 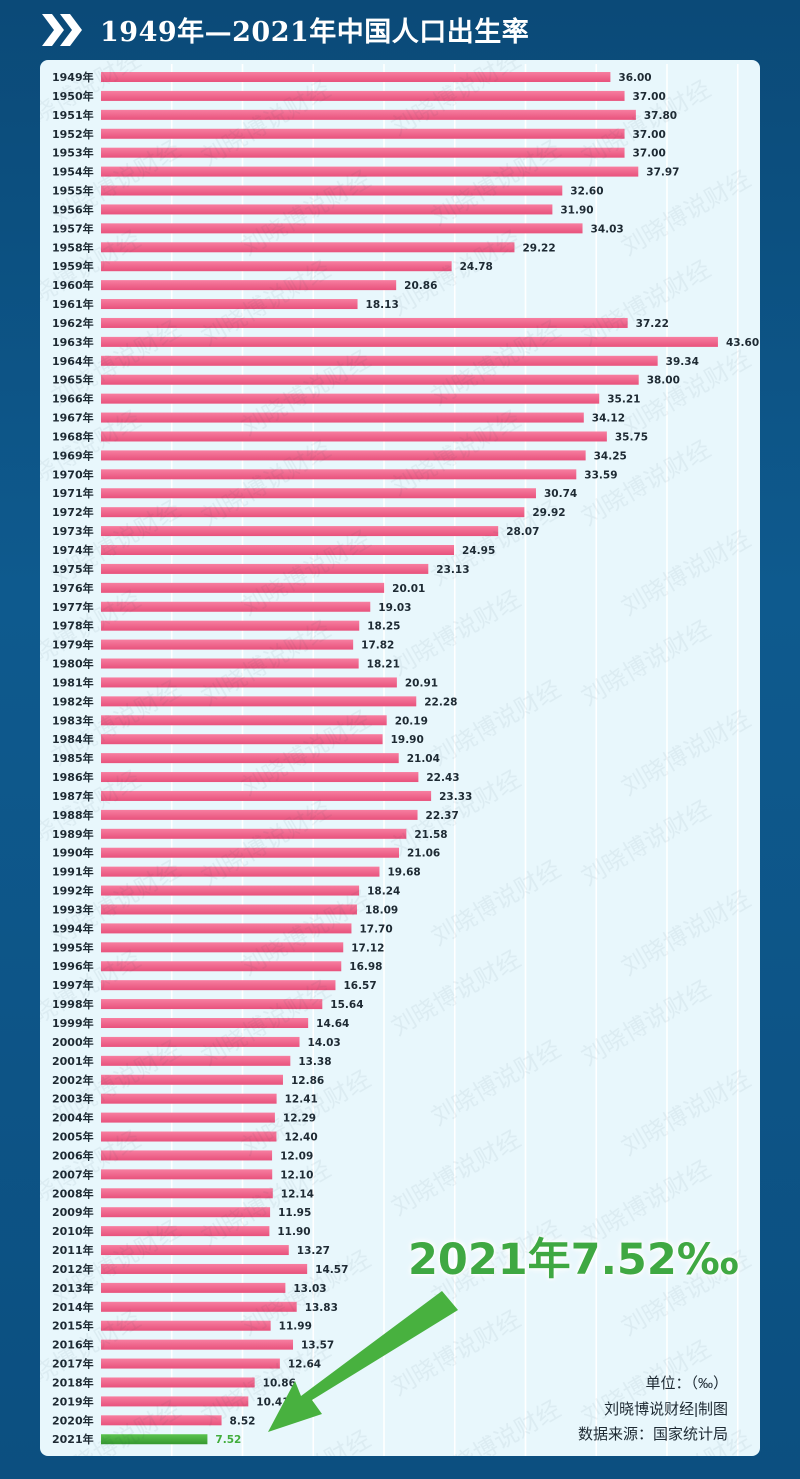 I want to click on category-label: 2011年, so click(x=73, y=1250).